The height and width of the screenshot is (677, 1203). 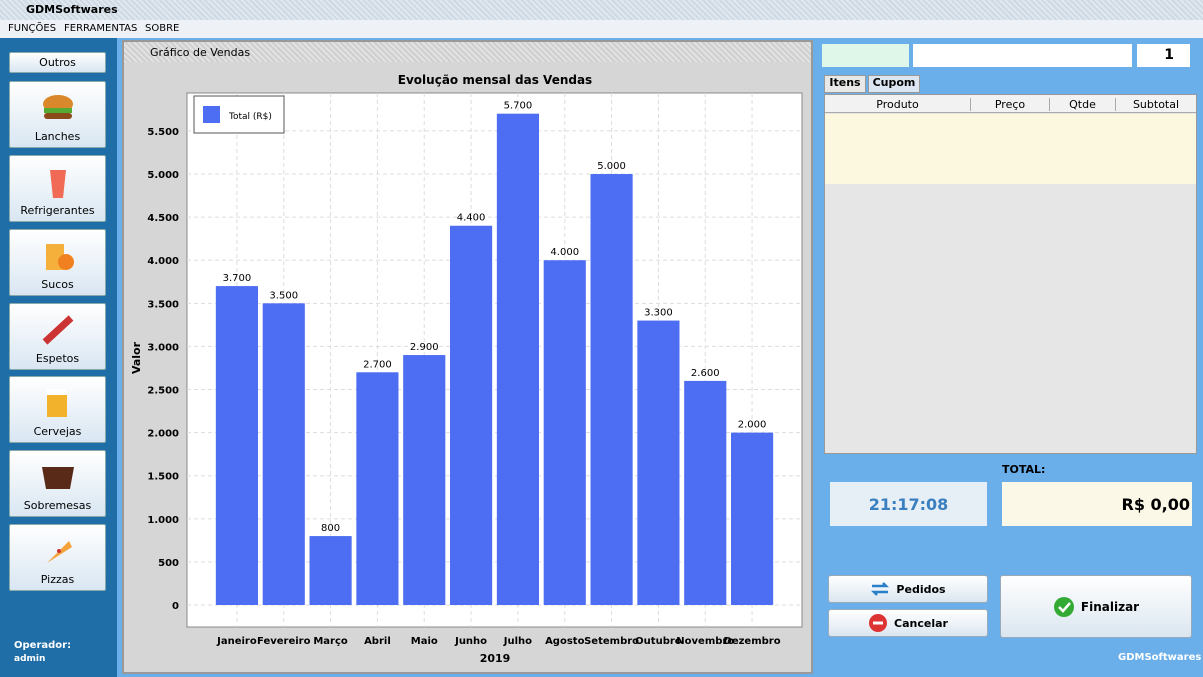 I want to click on label: Espetos, so click(x=57, y=358).